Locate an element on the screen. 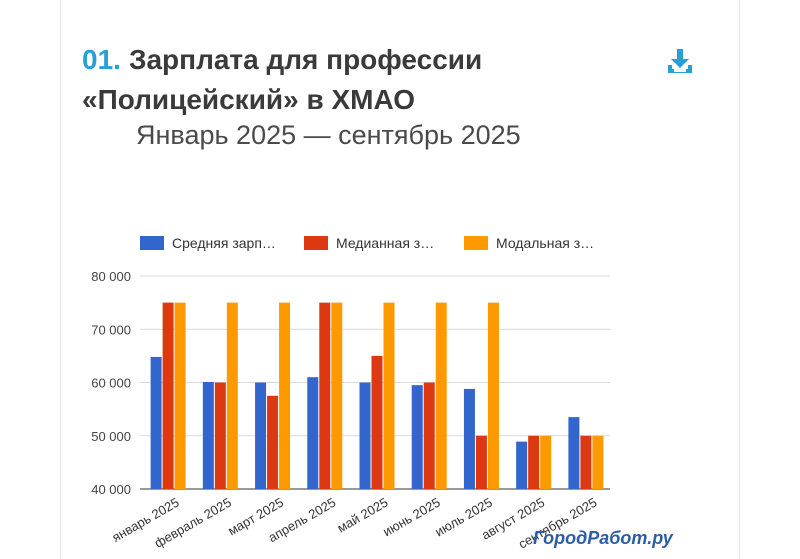 The width and height of the screenshot is (800, 559). y-tick-label: 80 000 is located at coordinates (111, 276).